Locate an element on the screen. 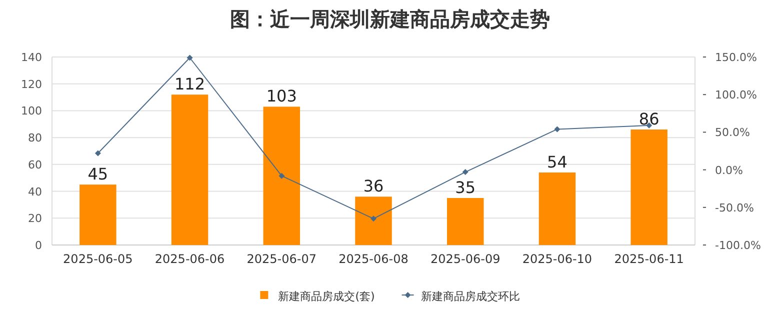 This screenshot has height=328, width=780. x-tick-label: 2025-06-06 is located at coordinates (189, 259).